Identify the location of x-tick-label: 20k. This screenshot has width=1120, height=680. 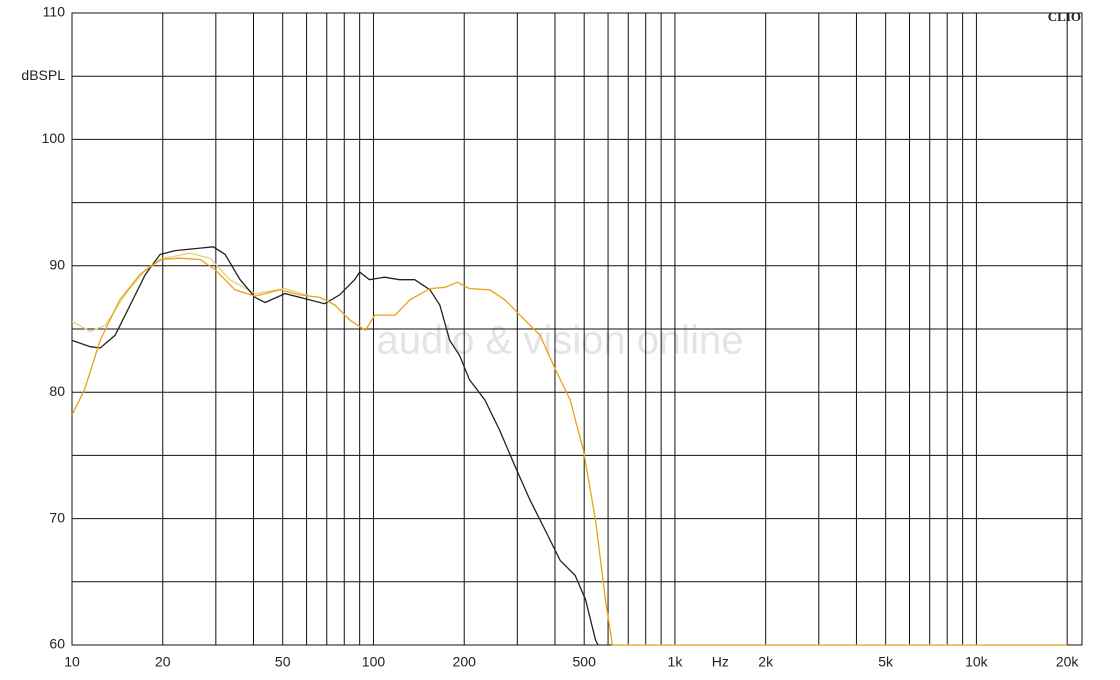
(1068, 662).